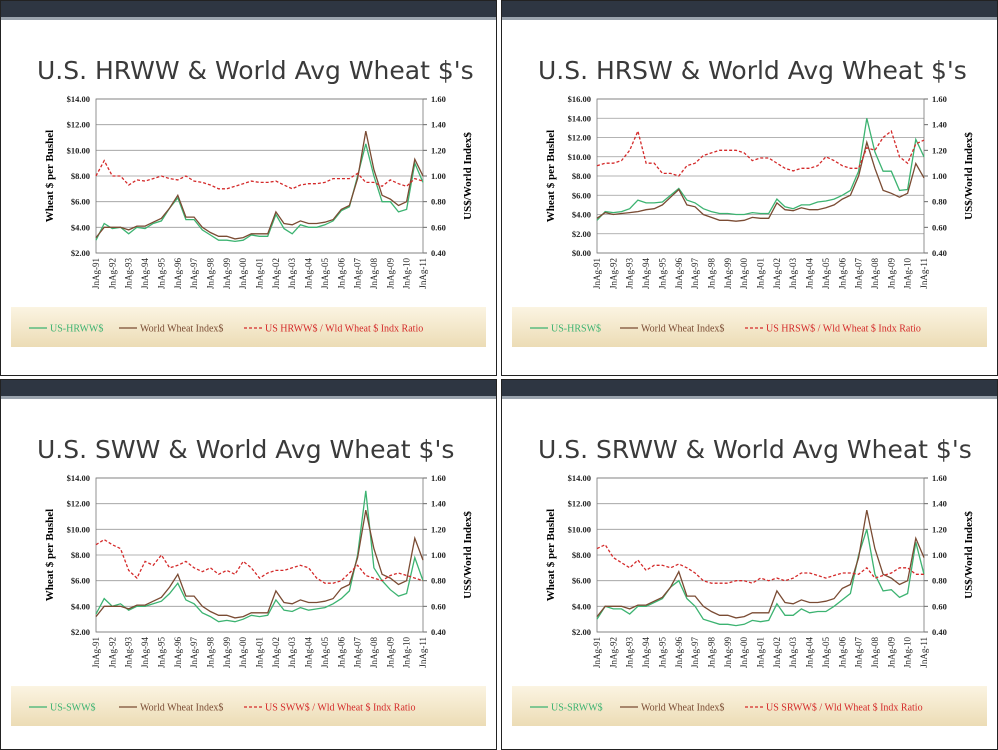 The image size is (998, 750). I want to click on y-tick-label: $0.00, so click(581, 253).